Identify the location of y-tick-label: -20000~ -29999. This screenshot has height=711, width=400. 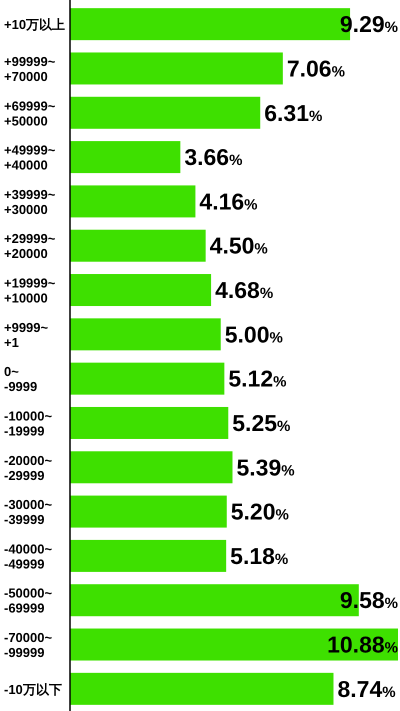
(28, 467).